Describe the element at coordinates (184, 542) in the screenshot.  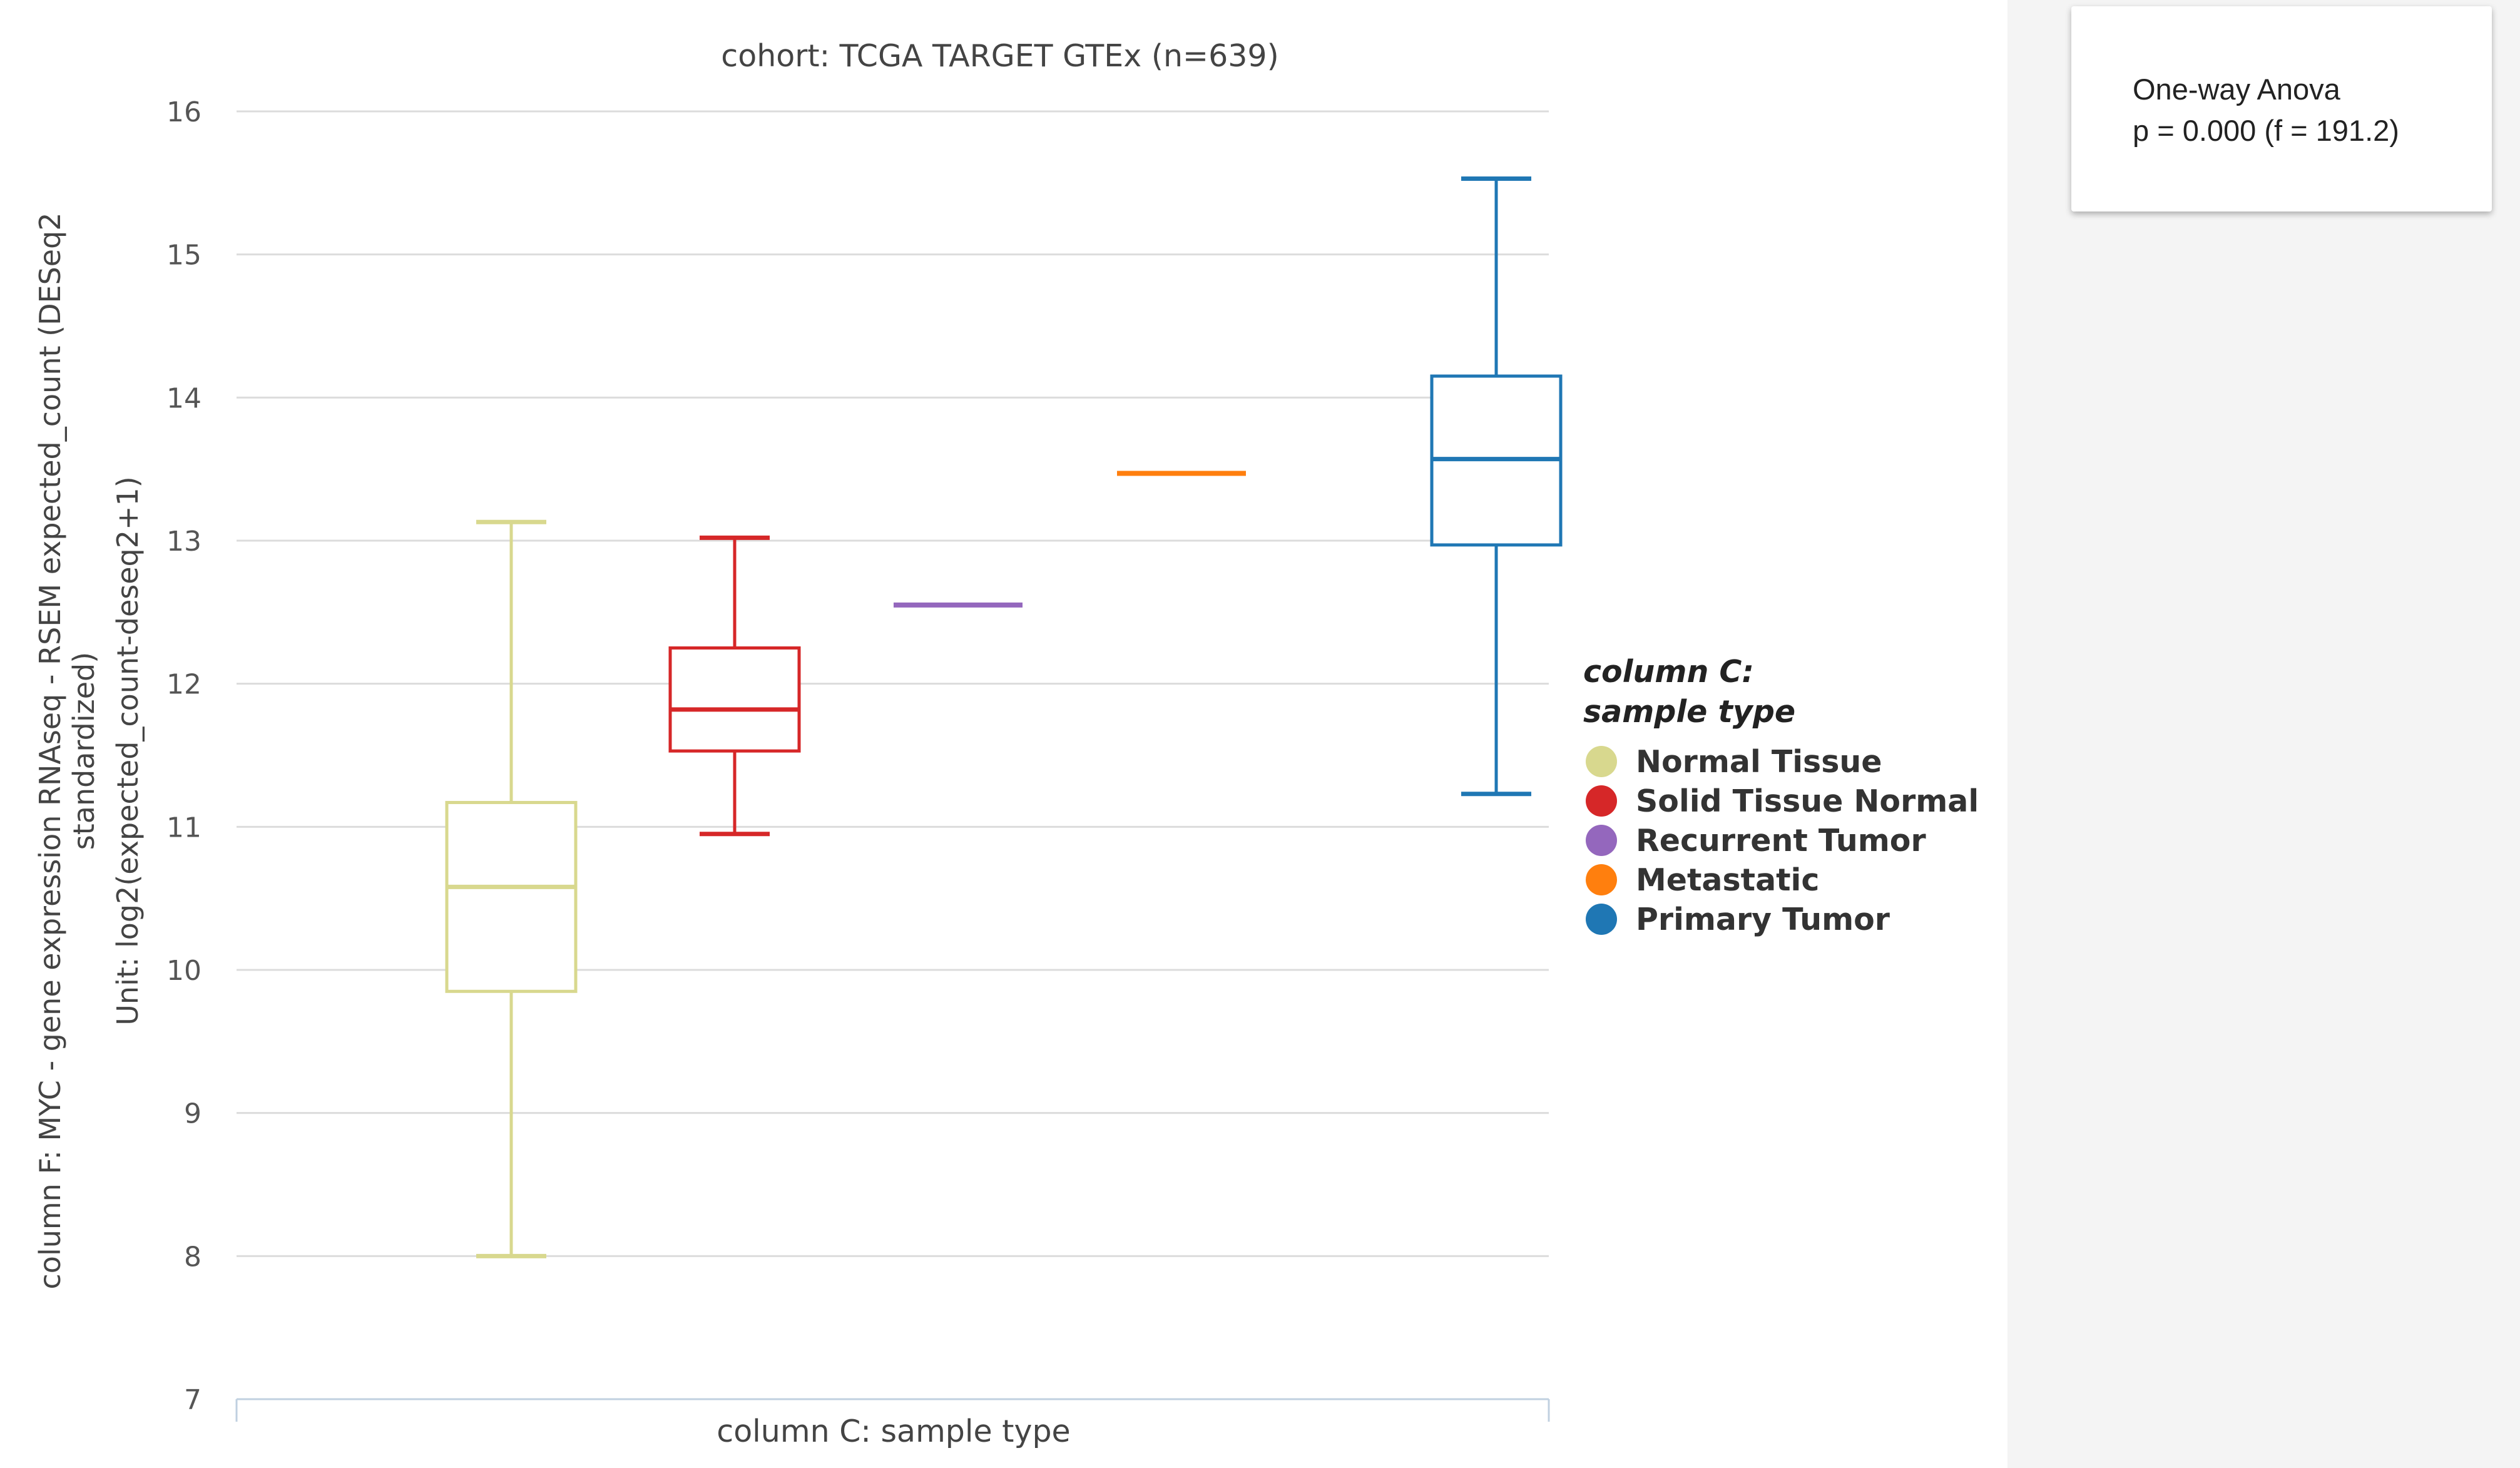
I see `y-tick-label: 13` at that location.